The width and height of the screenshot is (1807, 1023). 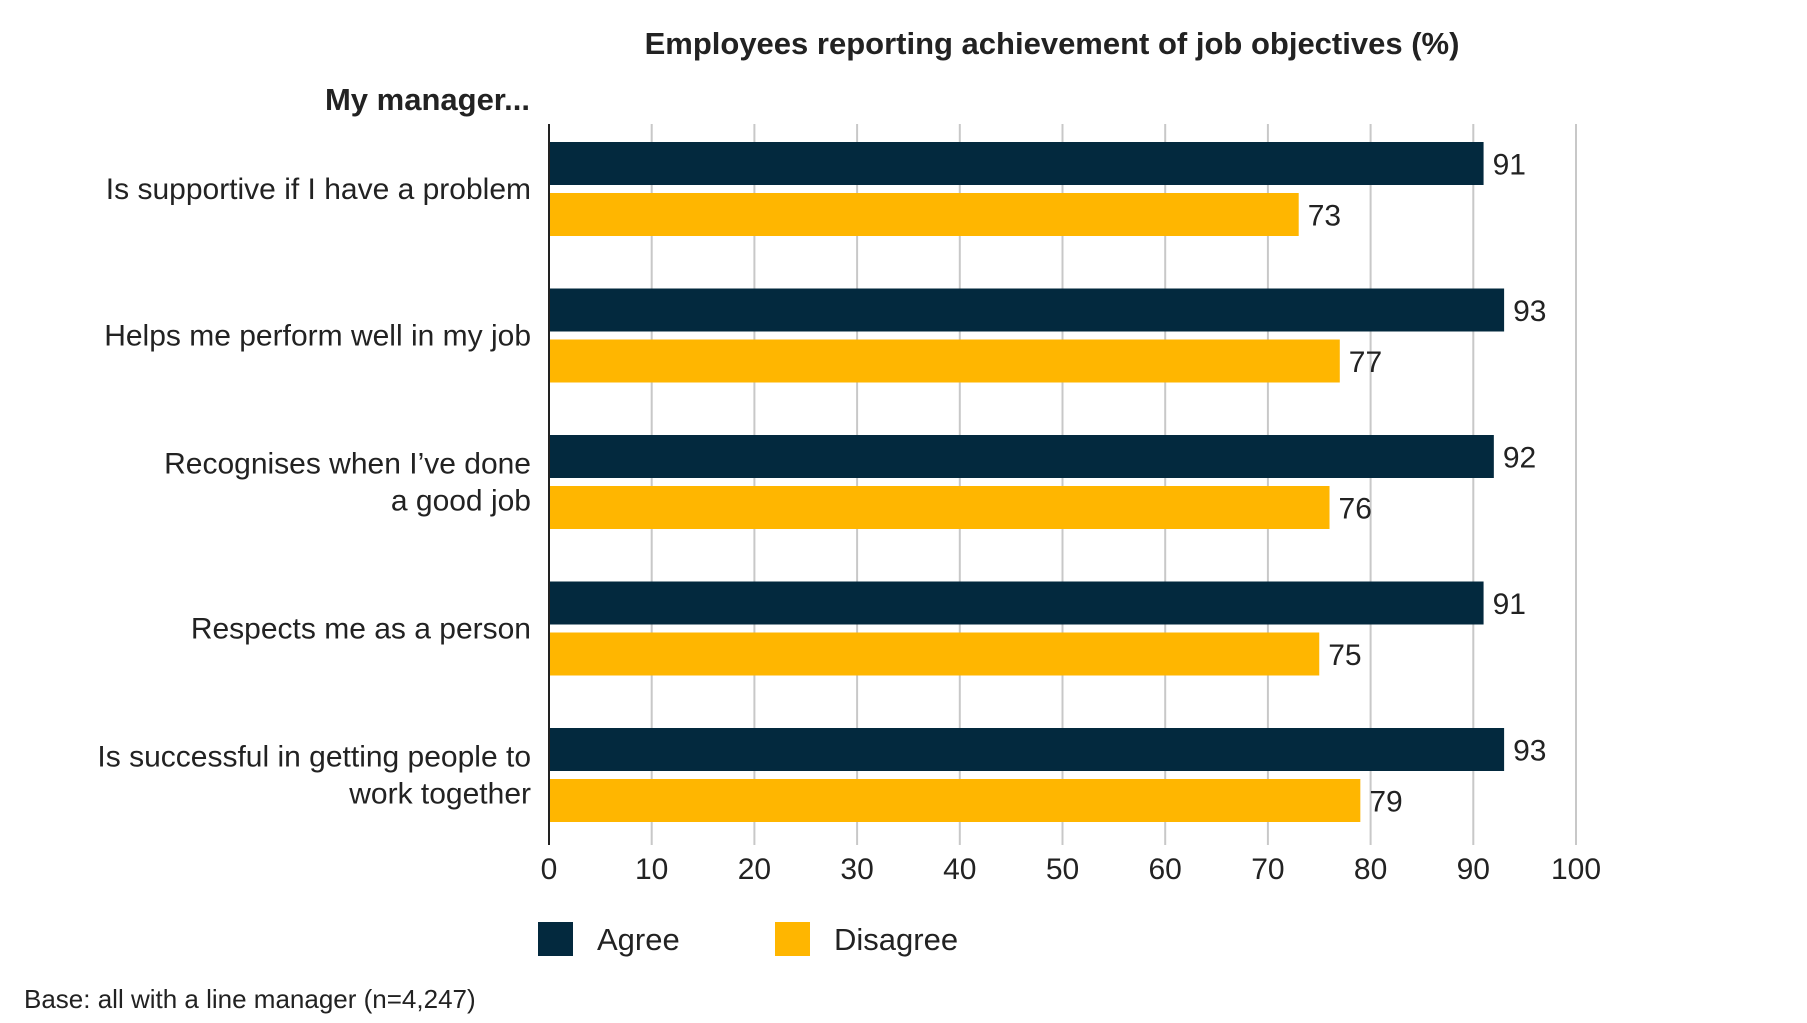 I want to click on x-tick-label: 30, so click(x=856, y=869).